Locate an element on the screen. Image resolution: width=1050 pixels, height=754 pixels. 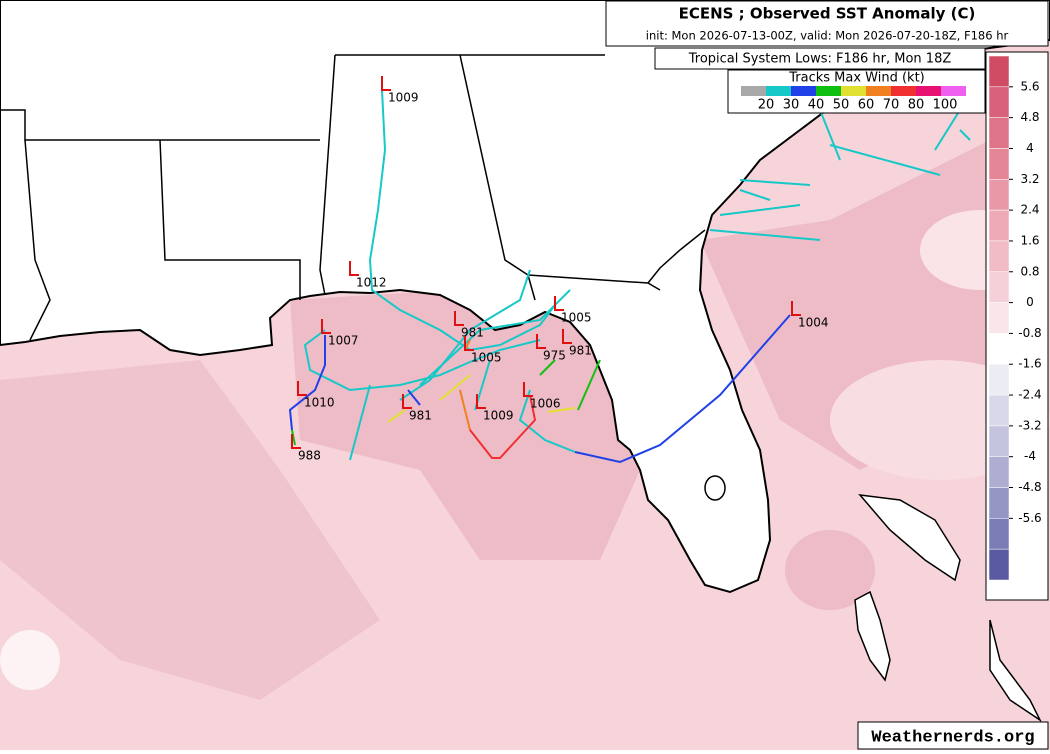
wind-label: 20 is located at coordinates (766, 105).